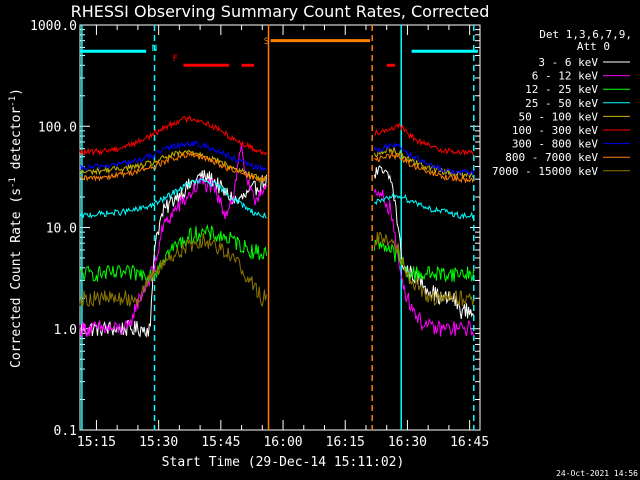 This screenshot has height=480, width=640. I want to click on series-line-12-25-keV, so click(277, 253).